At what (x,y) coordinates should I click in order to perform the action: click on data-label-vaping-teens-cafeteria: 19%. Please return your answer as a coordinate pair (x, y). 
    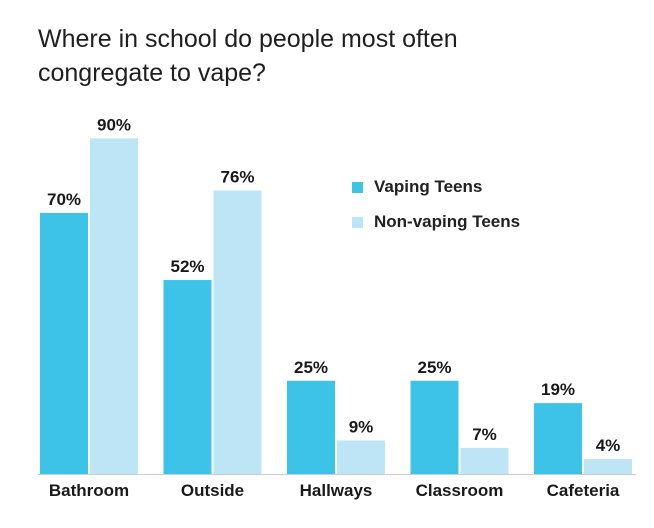
    Looking at the image, I should click on (558, 389).